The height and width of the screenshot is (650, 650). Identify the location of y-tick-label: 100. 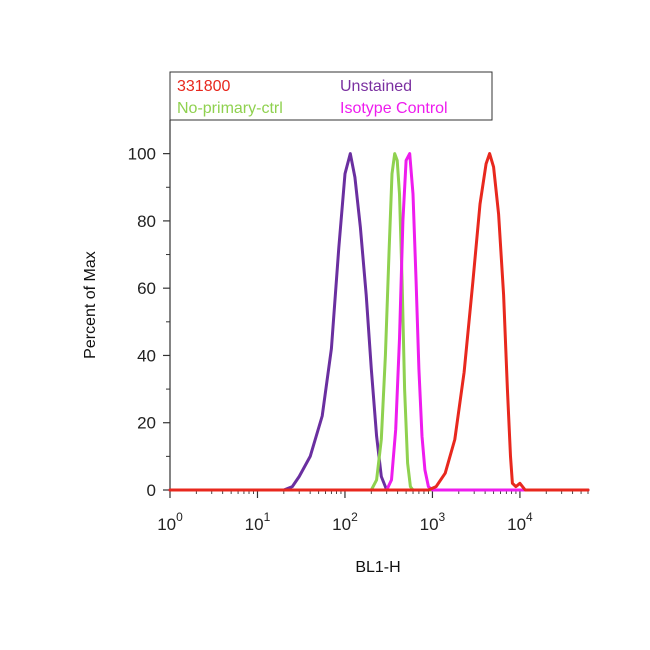
(142, 154).